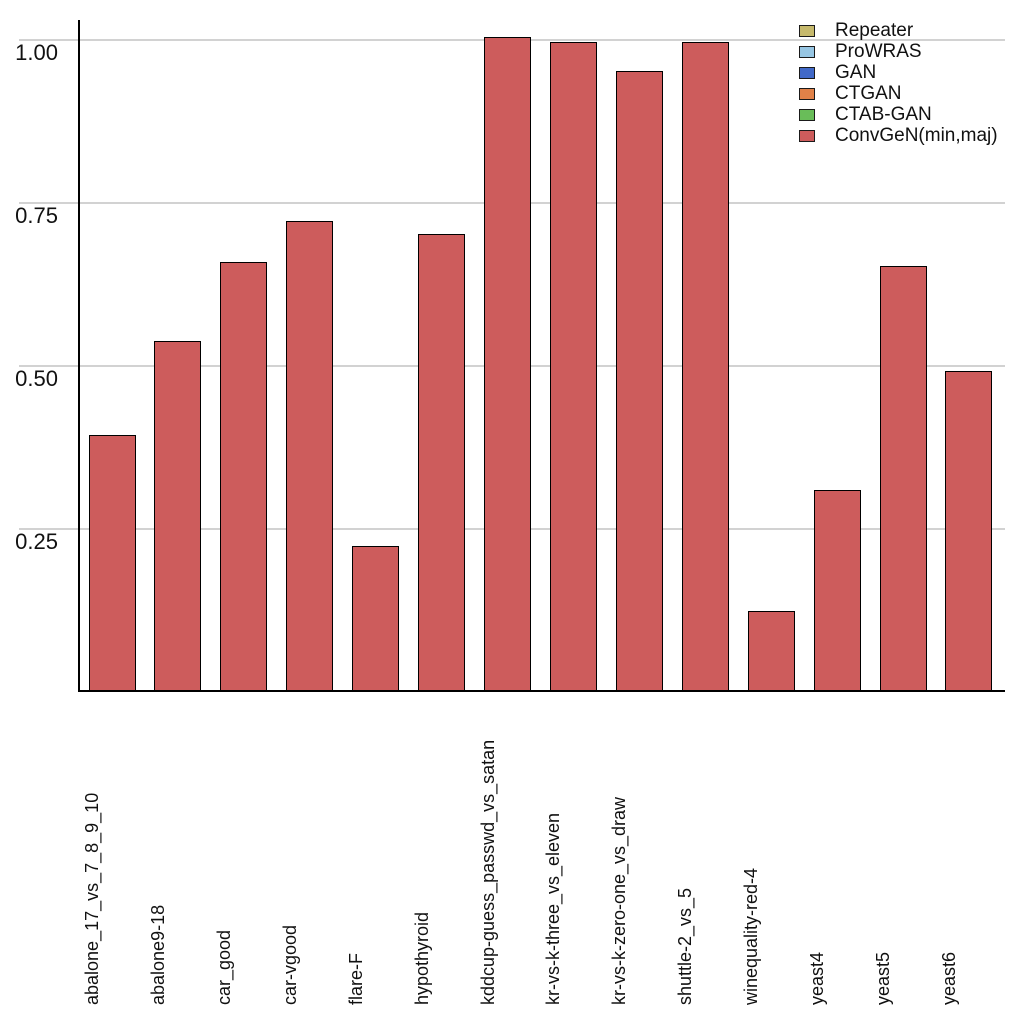 The image size is (1024, 1024). I want to click on x-axis-line, so click(541, 691).